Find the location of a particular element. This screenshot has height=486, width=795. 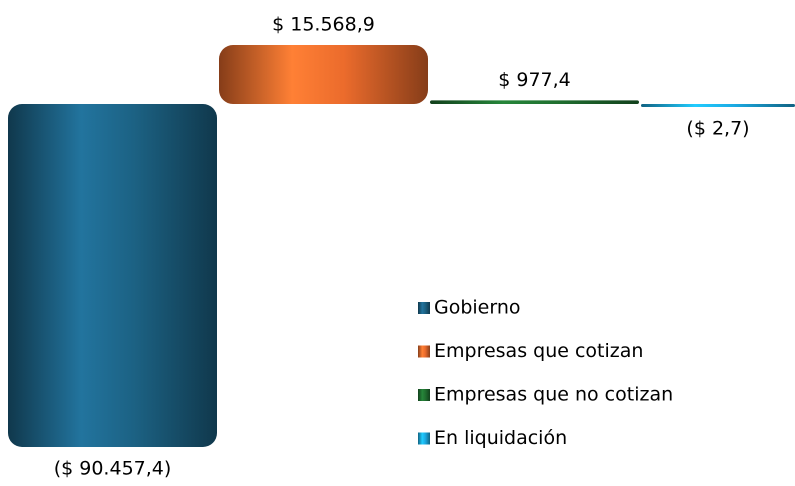

legend-label: Empresas que no cotizan is located at coordinates (553, 395).